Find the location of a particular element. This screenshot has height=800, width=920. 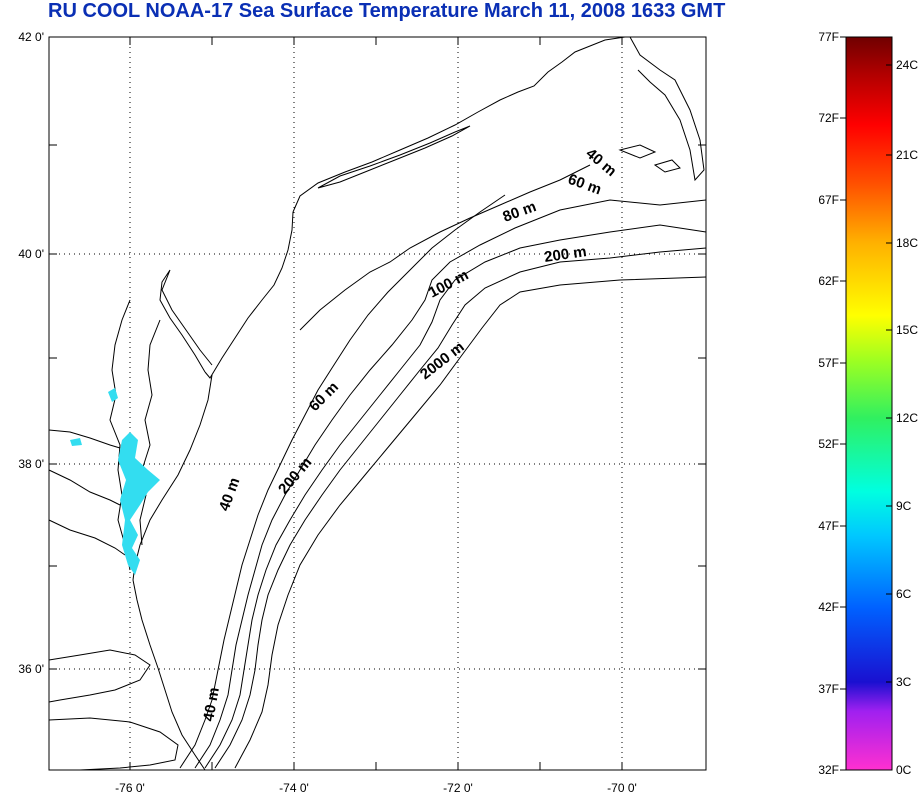

colorbar-c-label: 6C is located at coordinates (904, 594).